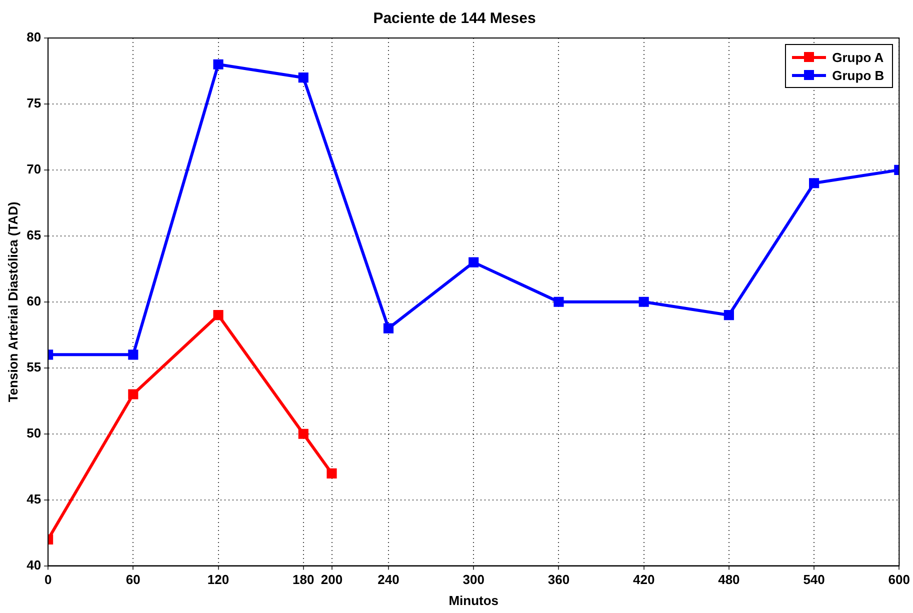 The height and width of the screenshot is (613, 913). What do you see at coordinates (473, 580) in the screenshot?
I see `x-tick-label: 300` at bounding box center [473, 580].